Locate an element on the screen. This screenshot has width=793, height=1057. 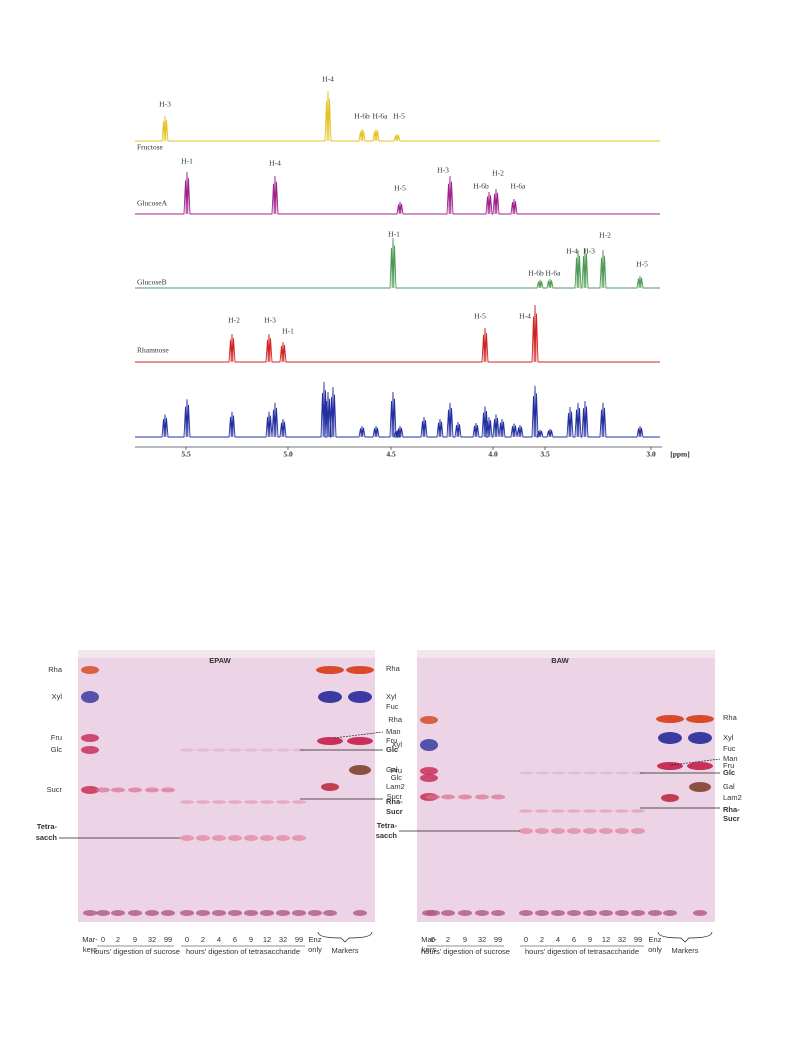
caption: Markers is located at coordinates (344, 950).